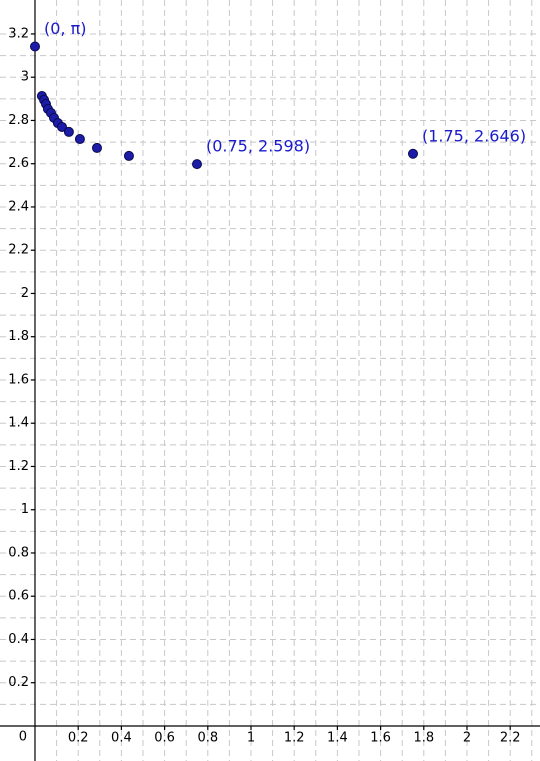  I want to click on x-tick-label: 1.4, so click(337, 737).